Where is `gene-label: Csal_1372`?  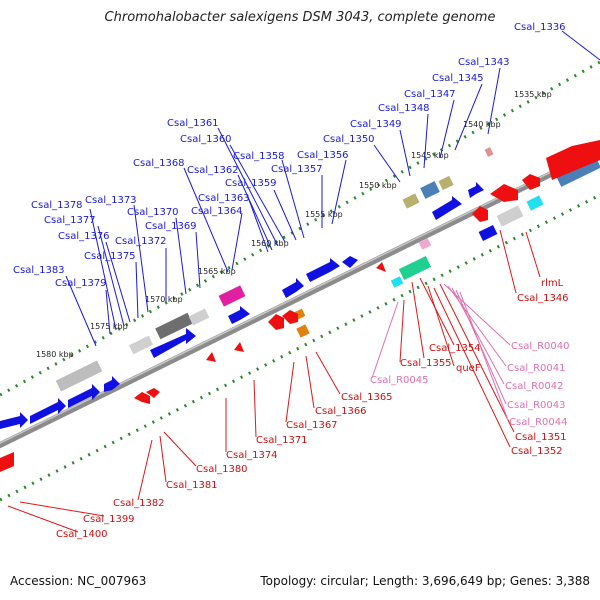 gene-label: Csal_1372 is located at coordinates (141, 241).